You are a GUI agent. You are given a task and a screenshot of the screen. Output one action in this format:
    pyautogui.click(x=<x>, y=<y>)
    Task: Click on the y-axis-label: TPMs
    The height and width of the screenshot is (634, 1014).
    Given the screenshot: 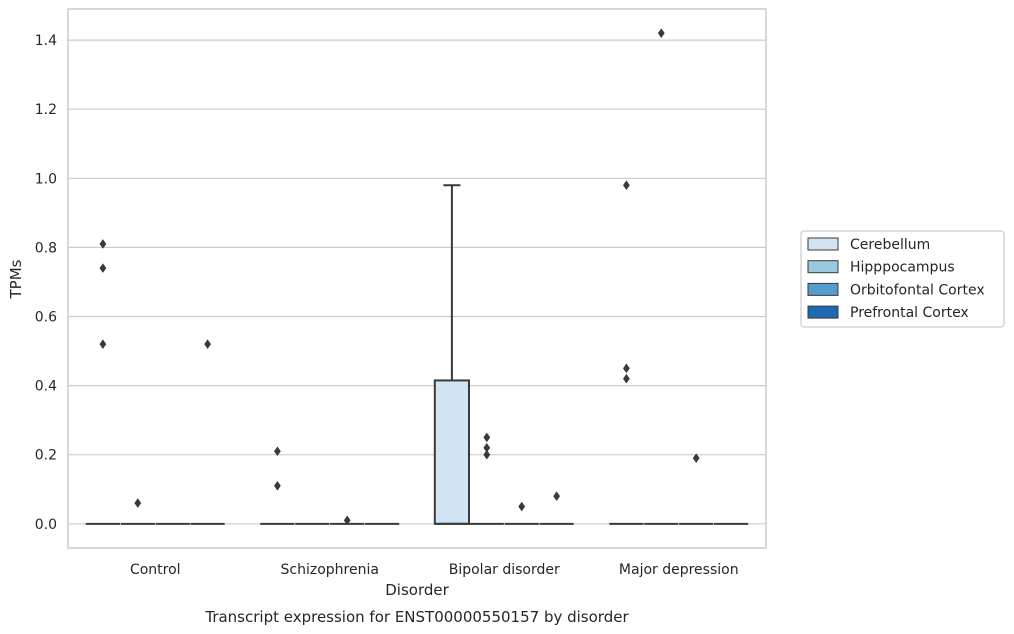 What is the action you would take?
    pyautogui.click(x=16, y=279)
    